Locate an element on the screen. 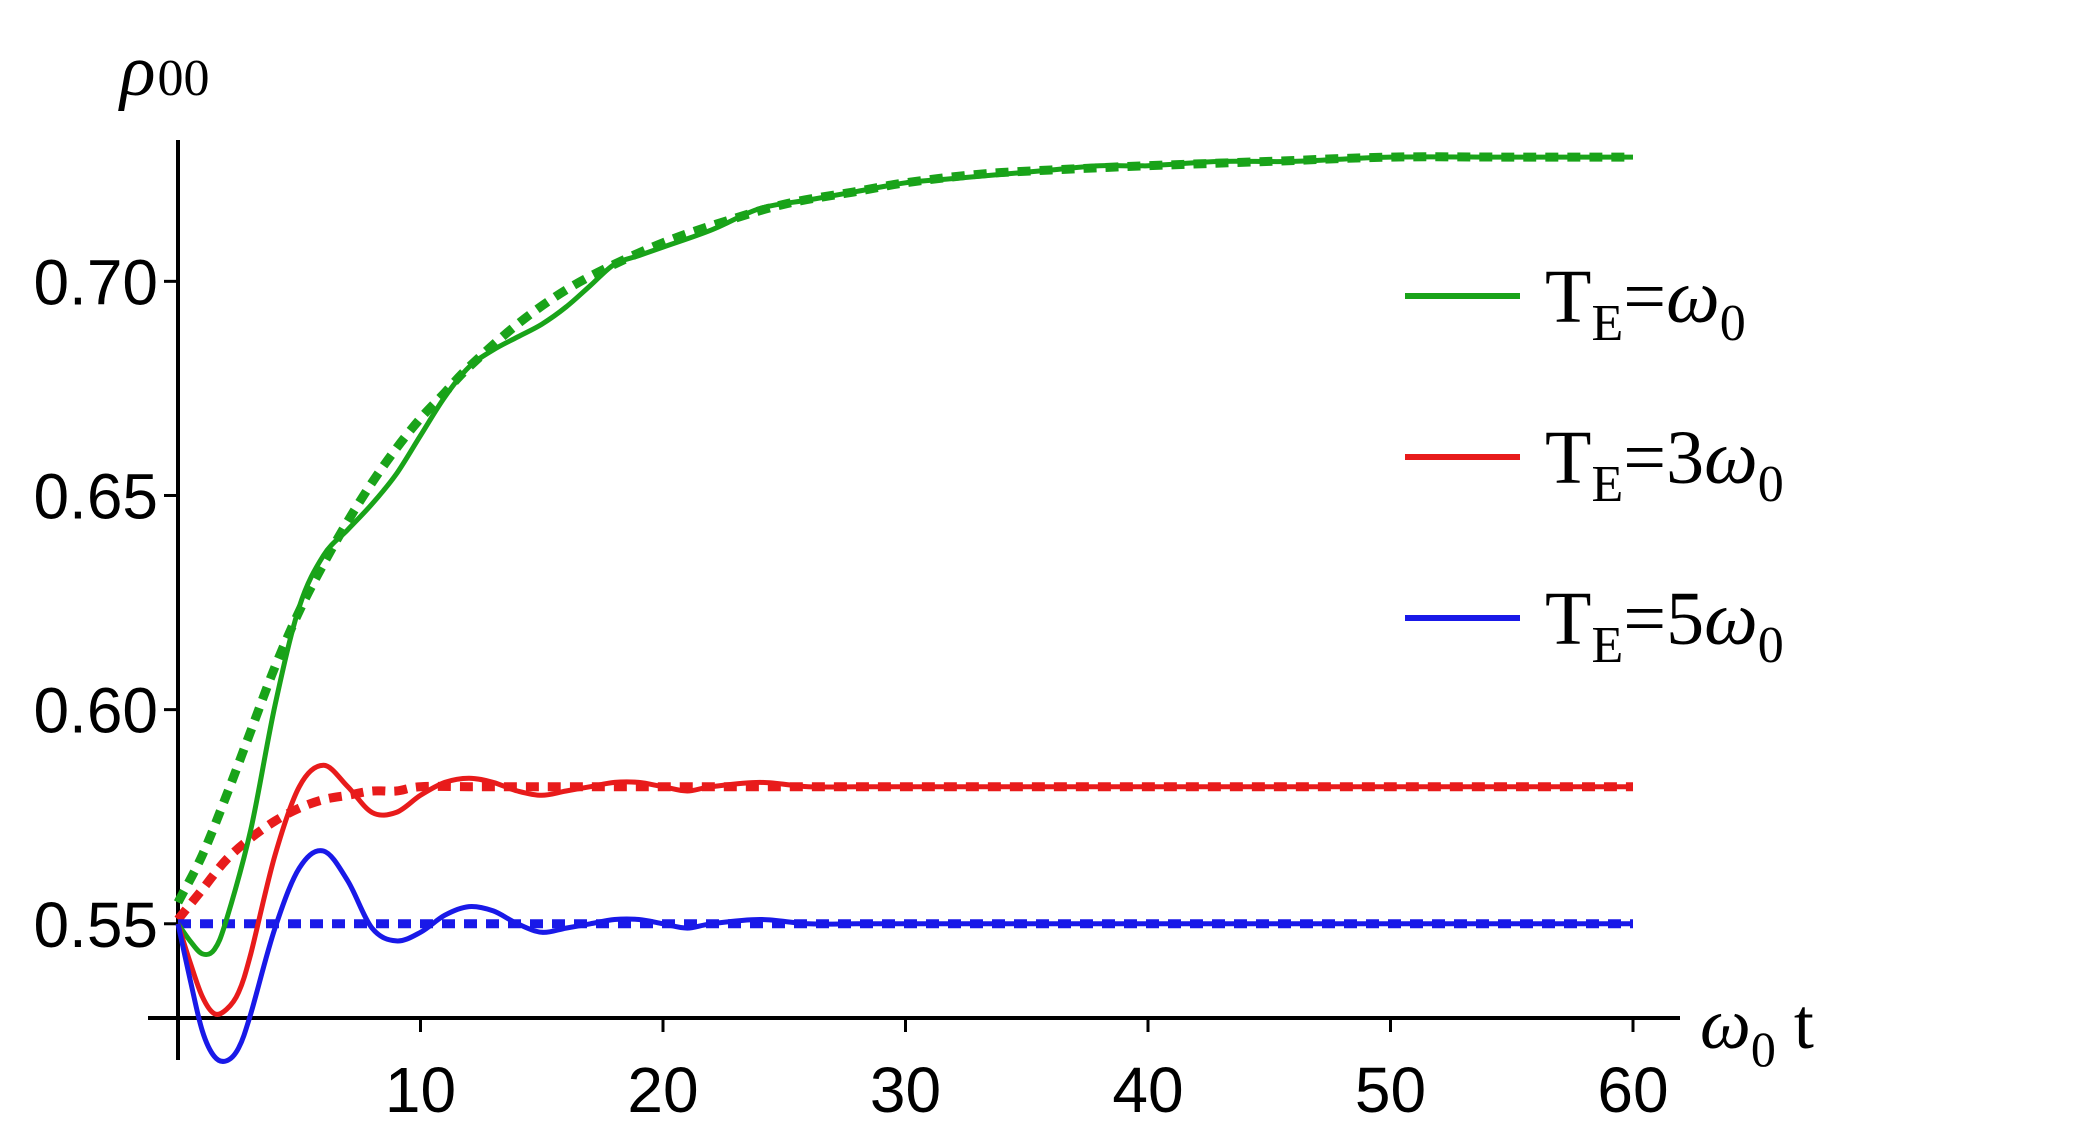  y-axis-label: ρ00 is located at coordinates (164, 71).